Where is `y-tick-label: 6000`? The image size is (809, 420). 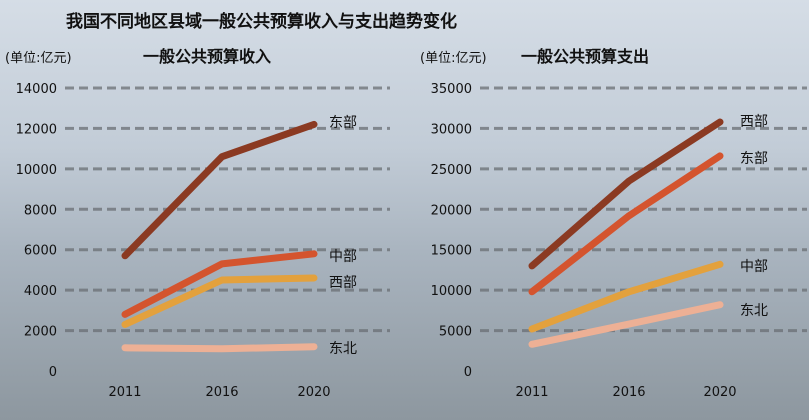
y-tick-label: 6000 is located at coordinates (40, 251).